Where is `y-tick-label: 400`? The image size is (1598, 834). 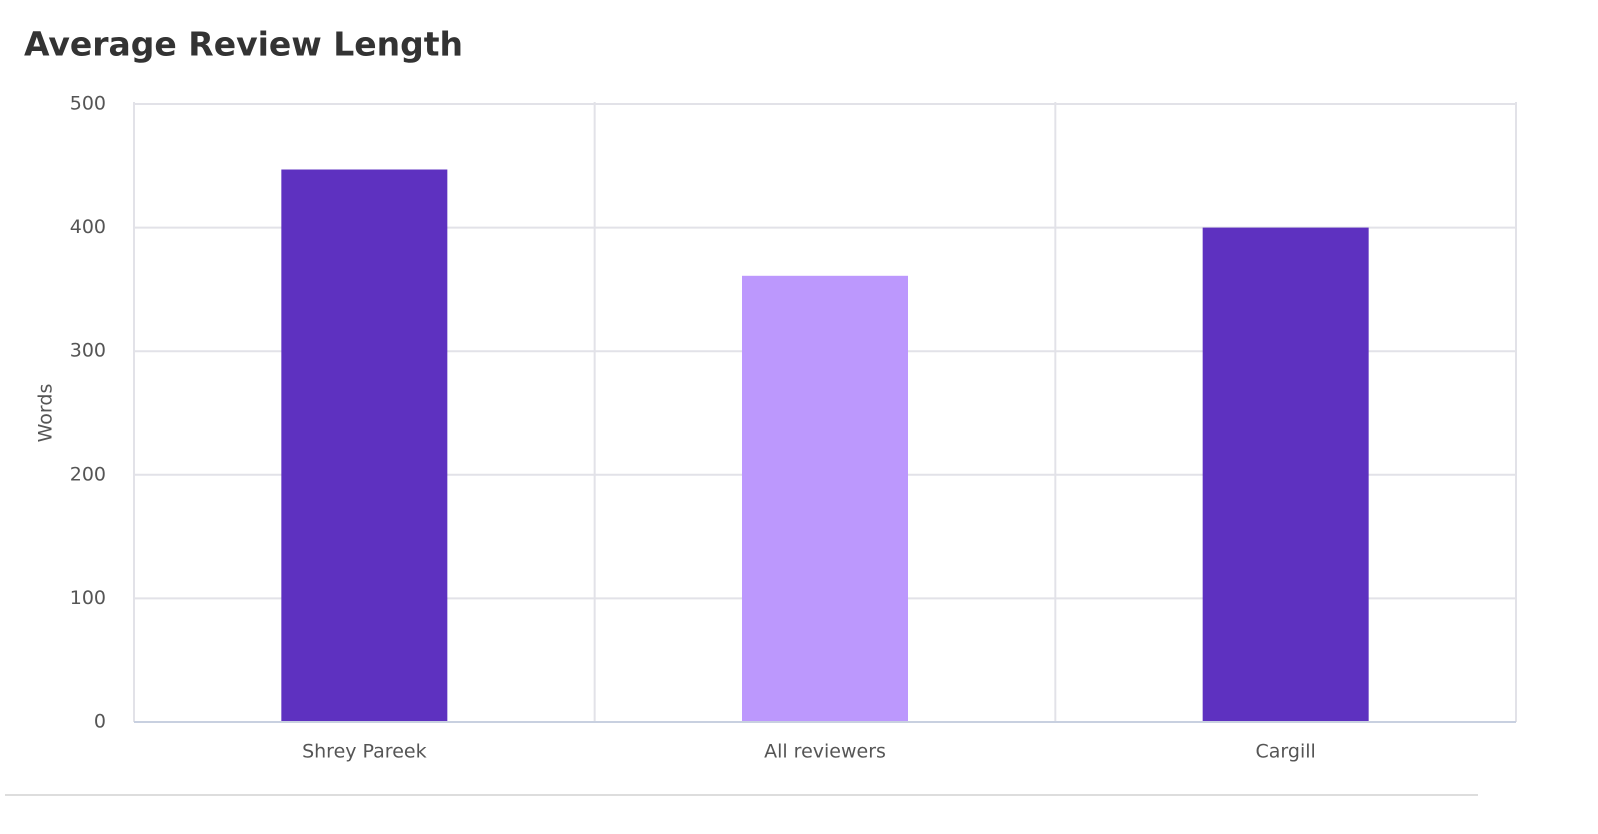 y-tick-label: 400 is located at coordinates (88, 227).